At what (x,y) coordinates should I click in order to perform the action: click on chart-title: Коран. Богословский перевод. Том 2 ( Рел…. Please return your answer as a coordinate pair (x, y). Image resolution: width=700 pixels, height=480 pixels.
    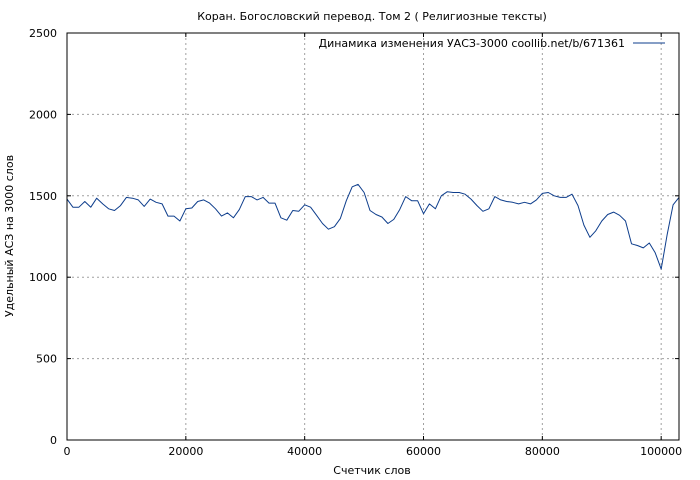
    Looking at the image, I should click on (372, 16).